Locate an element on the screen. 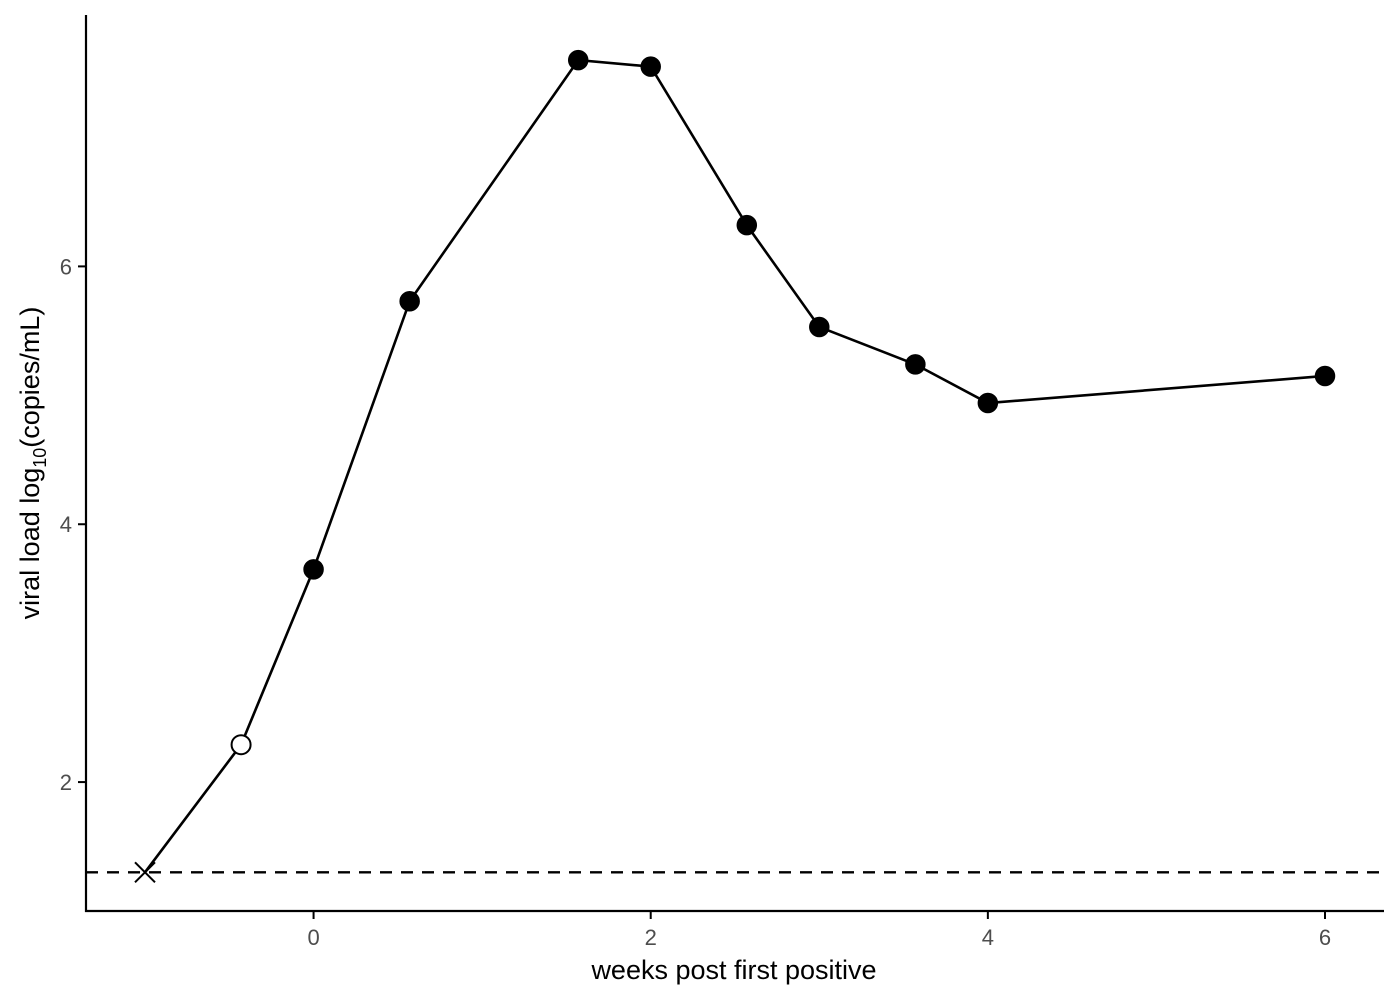 The height and width of the screenshot is (1000, 1400). x-tick-label: 6 is located at coordinates (1325, 937).